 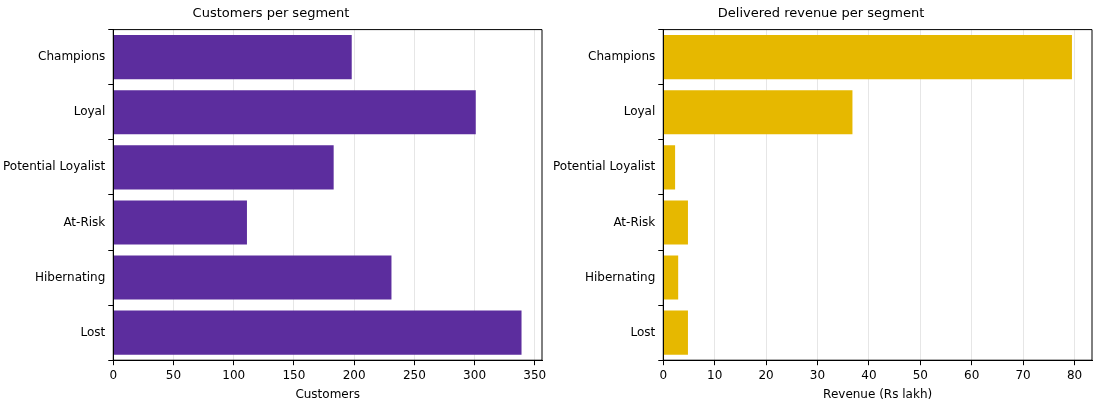 I want to click on chart-title: Delivered revenue per segment, so click(x=821, y=13).